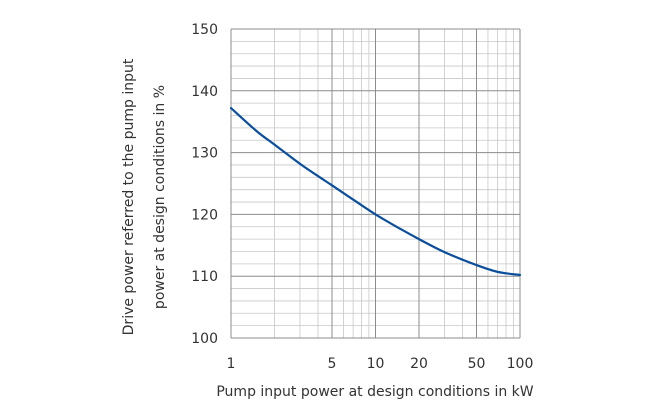 This screenshot has height=416, width=650. What do you see at coordinates (204, 215) in the screenshot?
I see `y-tick-label: 120` at bounding box center [204, 215].